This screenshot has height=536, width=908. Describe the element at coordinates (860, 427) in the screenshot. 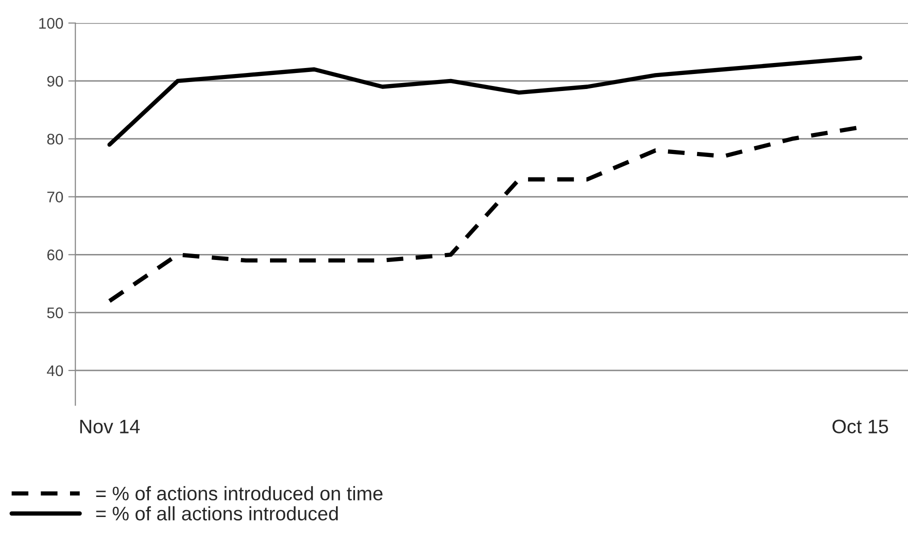

I see `x-tick-label: Oct 15` at that location.